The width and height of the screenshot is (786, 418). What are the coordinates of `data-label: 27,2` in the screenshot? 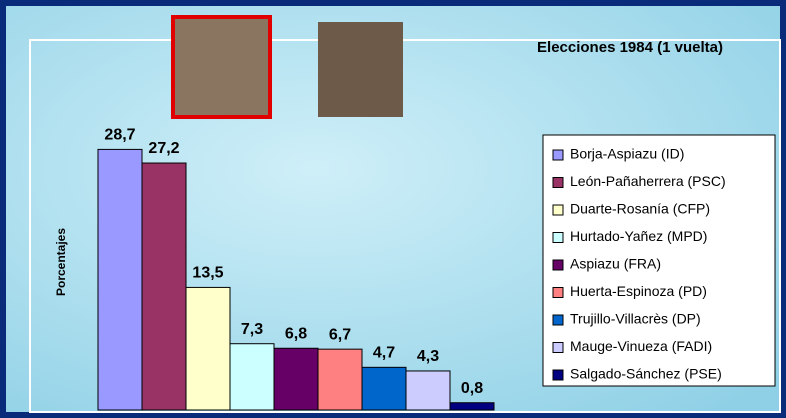 It's located at (163, 148).